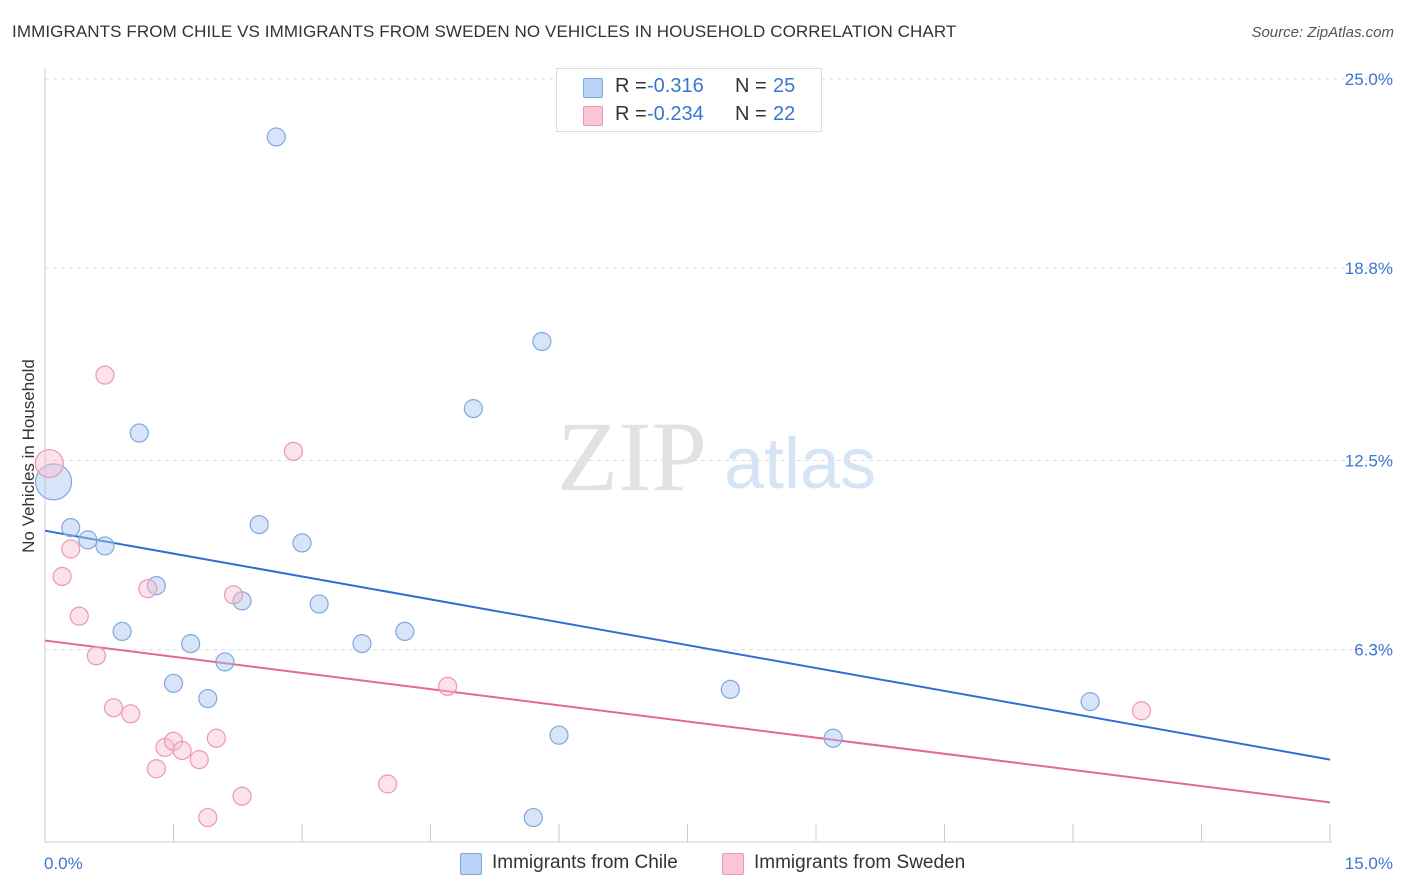  Describe the element at coordinates (733, 864) in the screenshot. I see `bottom-legend-swatch-sweden` at that location.